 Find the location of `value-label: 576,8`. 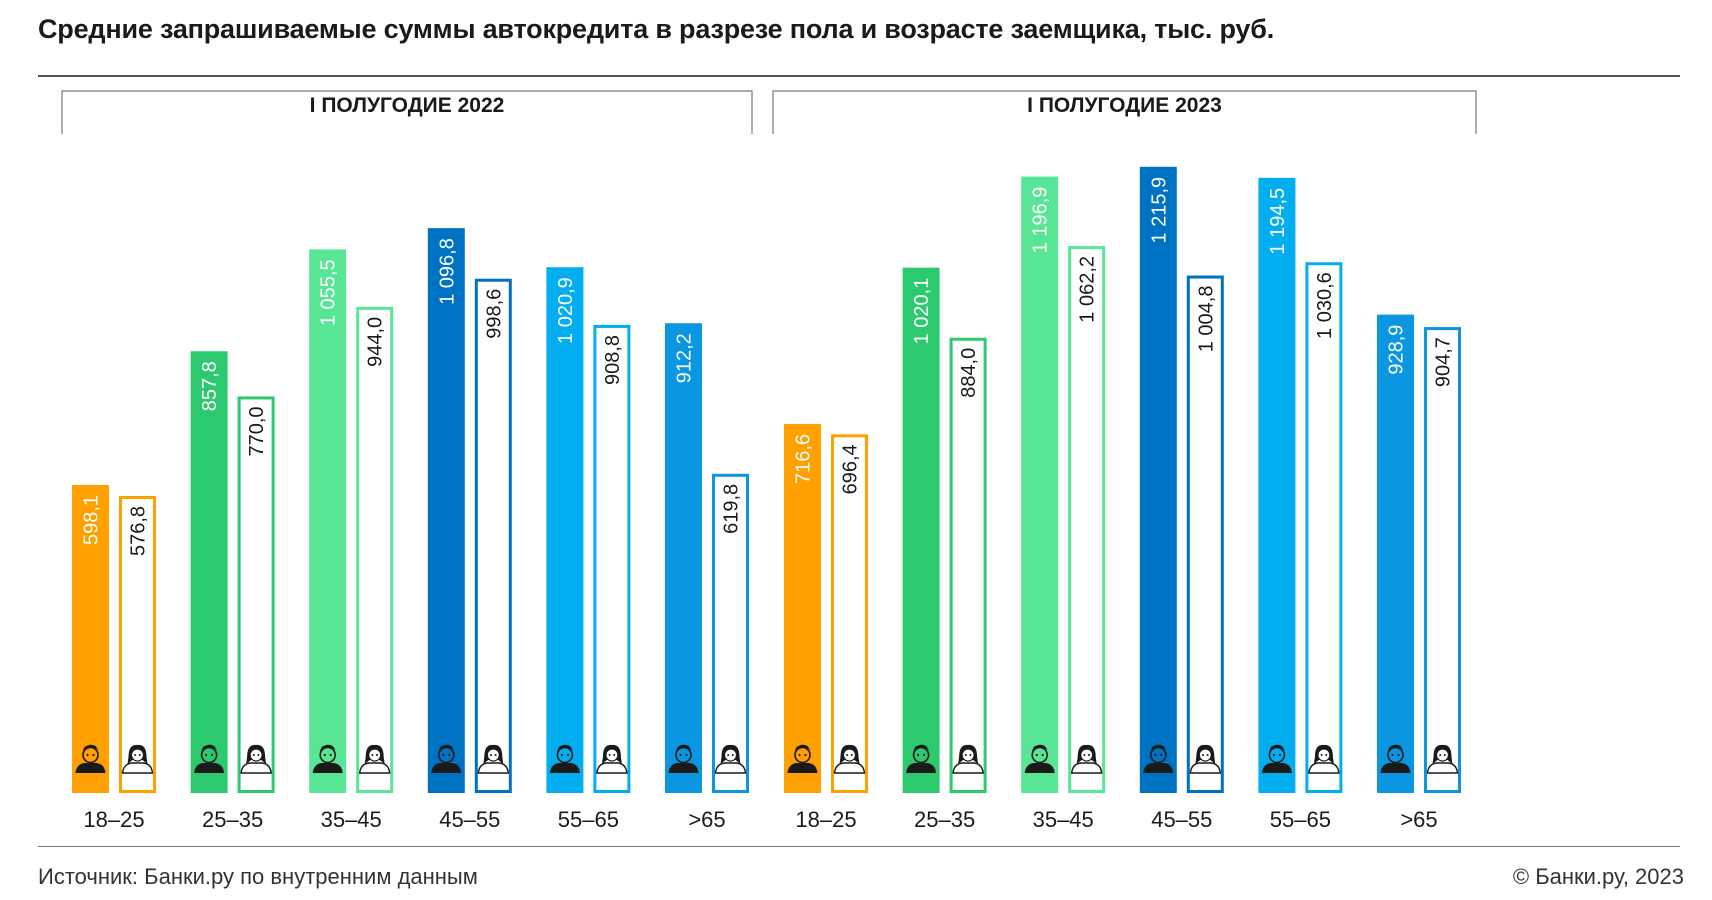

value-label: 576,8 is located at coordinates (139, 531).